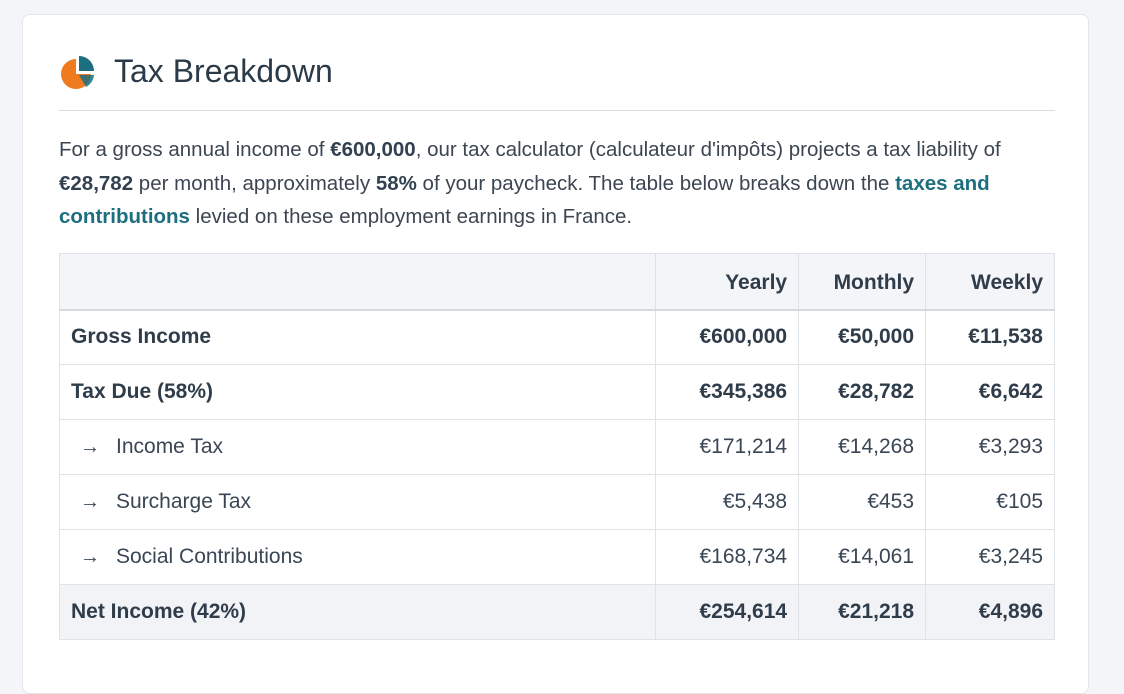  Describe the element at coordinates (223, 71) in the screenshot. I see `page-title: Tax Breakdown` at that location.